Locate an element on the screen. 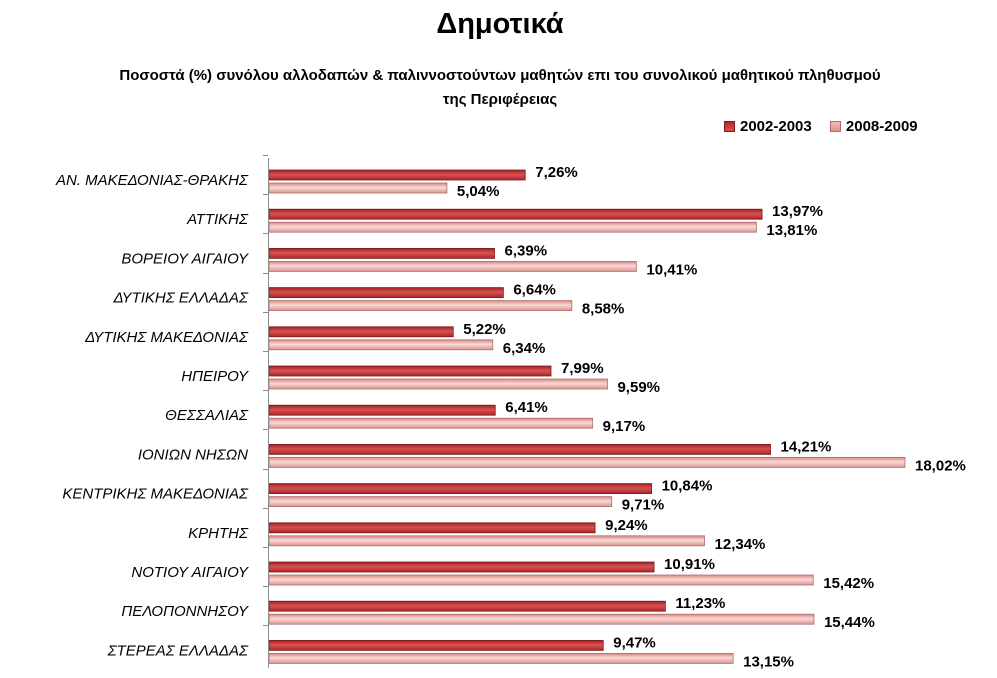 This screenshot has width=997, height=678. data-label-2002-2003: 11,23% is located at coordinates (700, 603).